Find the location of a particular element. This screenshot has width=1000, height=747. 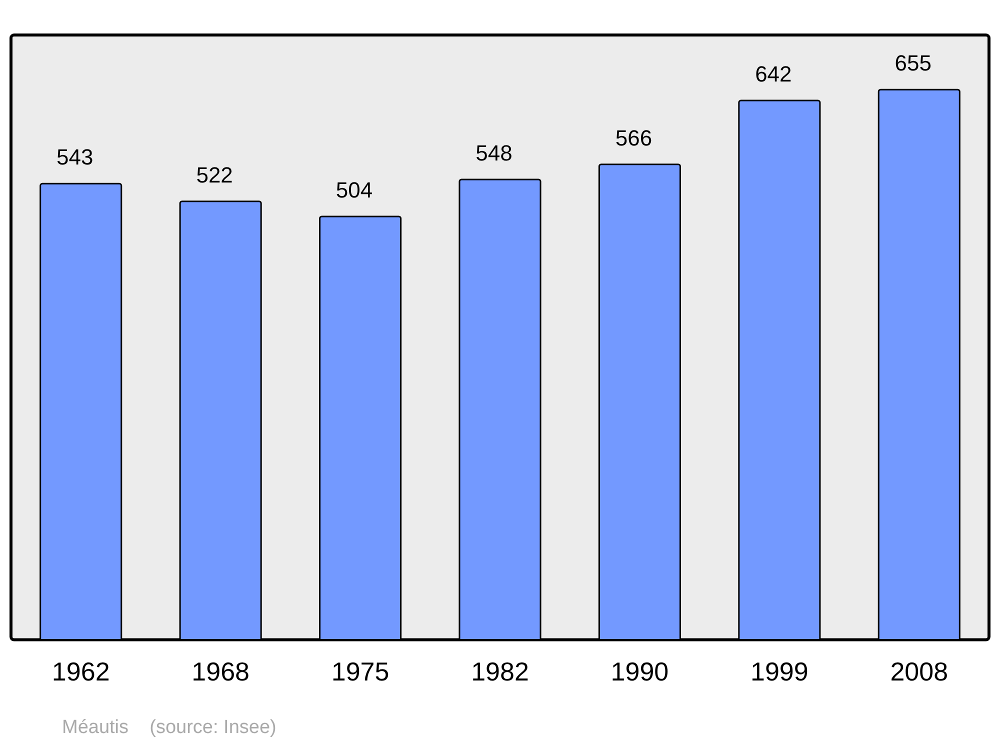

data-label: 655 is located at coordinates (913, 63).